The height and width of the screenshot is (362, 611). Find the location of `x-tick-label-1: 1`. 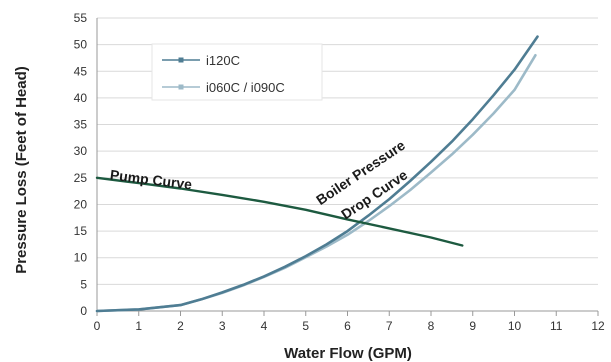

x-tick-label-1: 1 is located at coordinates (138, 326).